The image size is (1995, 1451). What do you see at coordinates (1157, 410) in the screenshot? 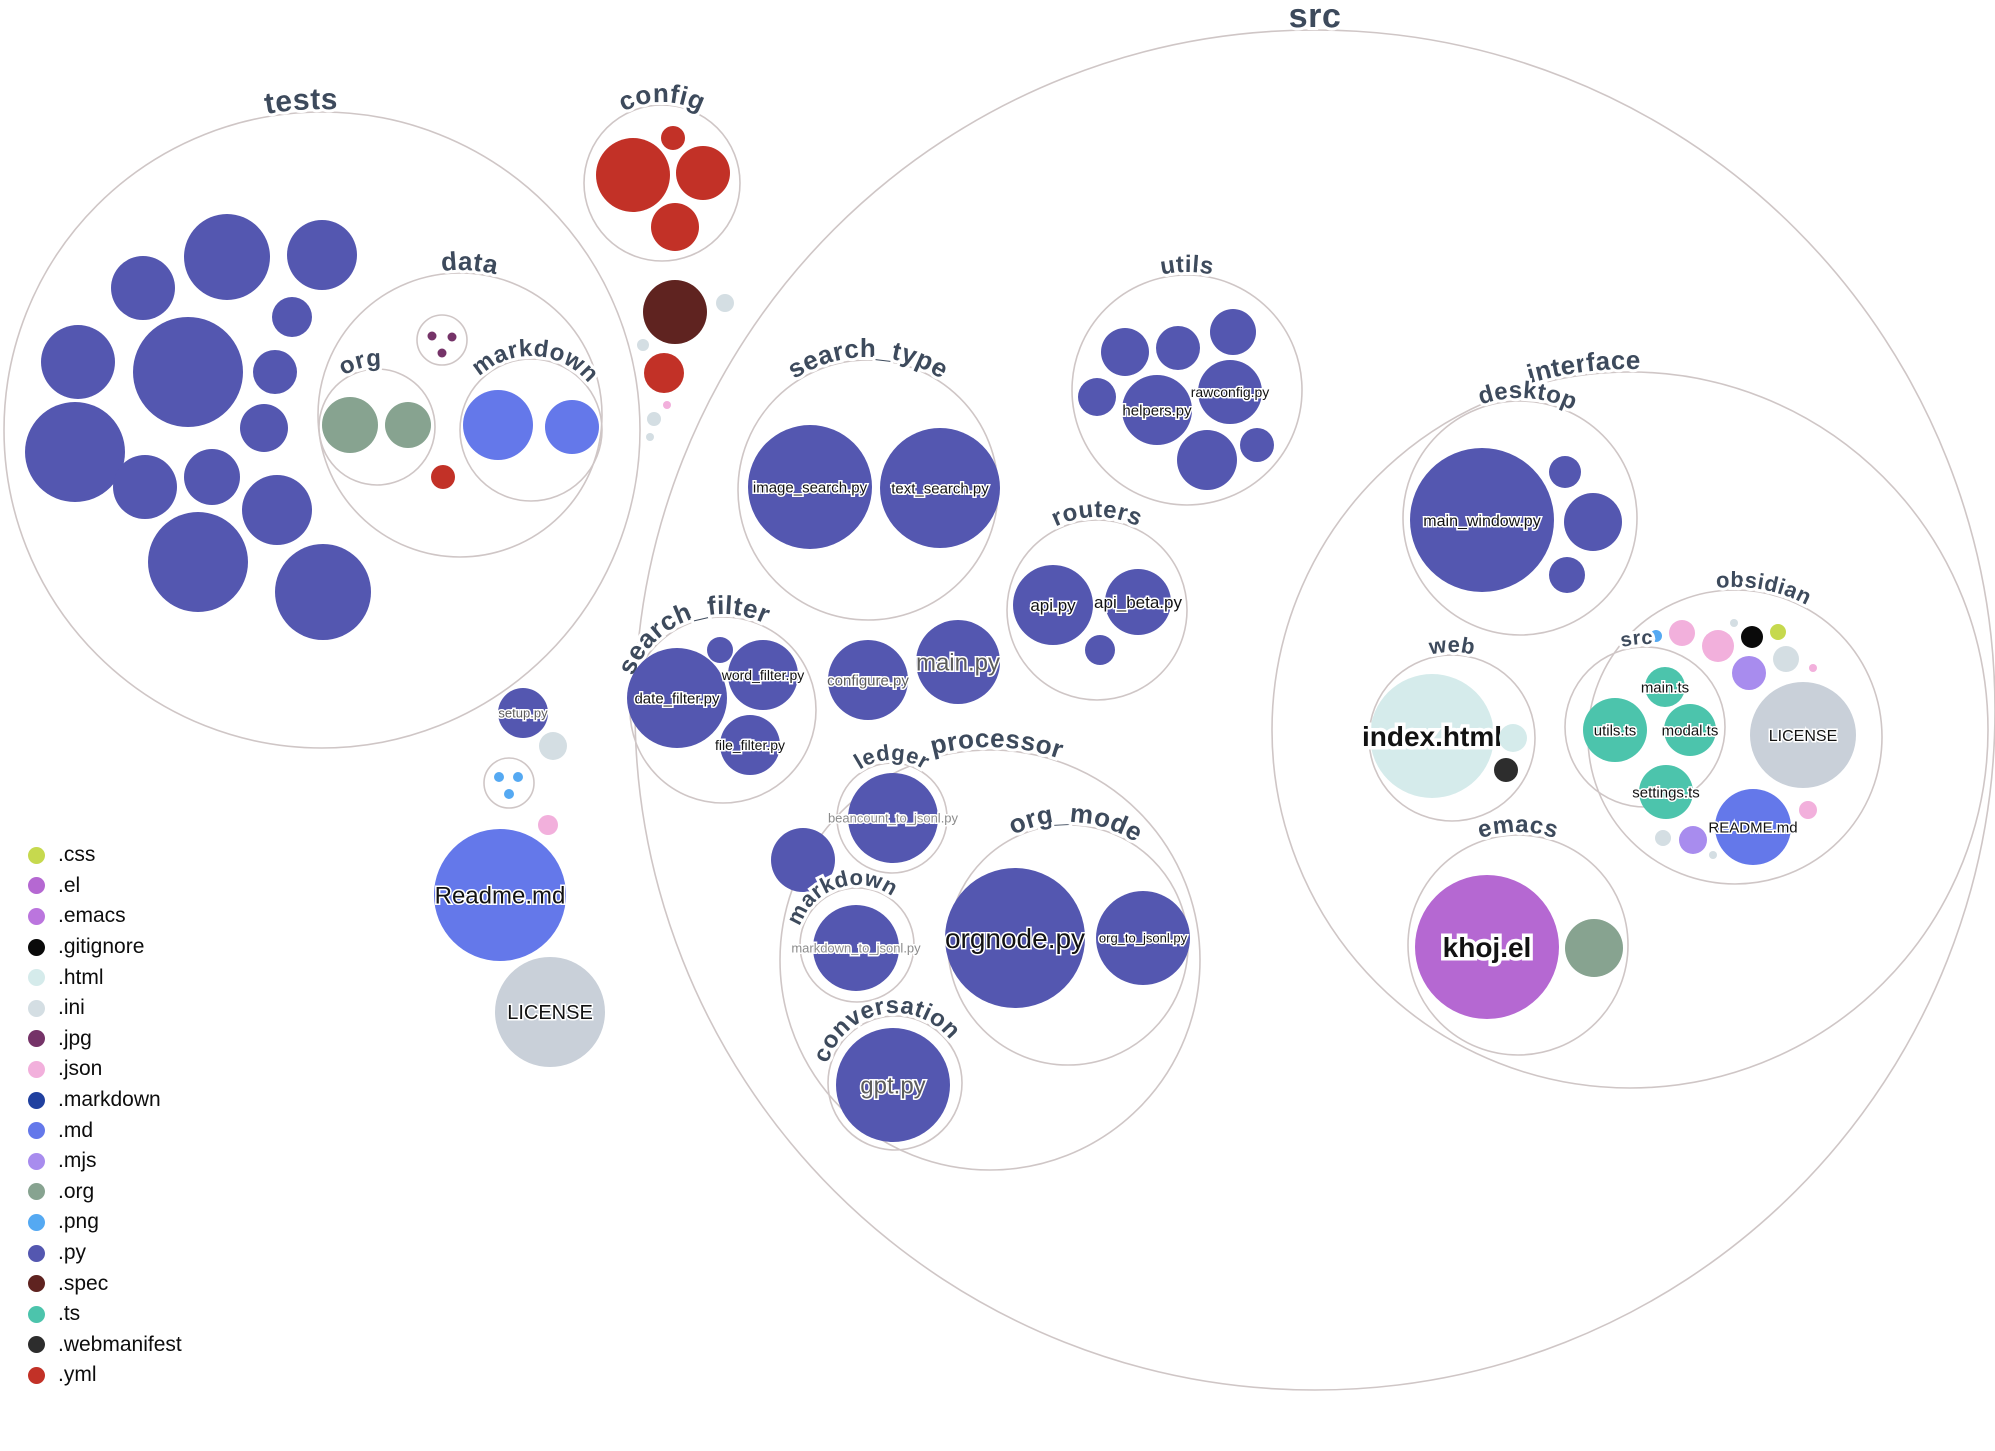
I see `file-helpers-py` at bounding box center [1157, 410].